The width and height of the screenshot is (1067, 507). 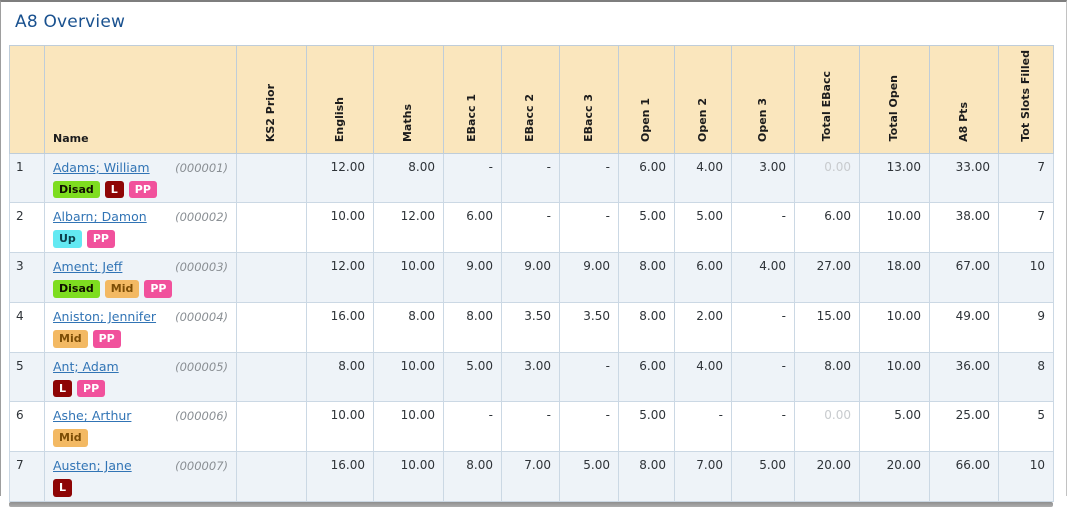 I want to click on student-name-link: Ashe; Arthur, so click(x=92, y=416).